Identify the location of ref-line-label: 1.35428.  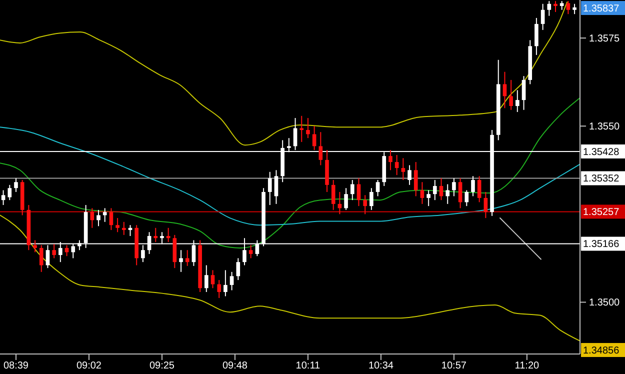
(601, 152).